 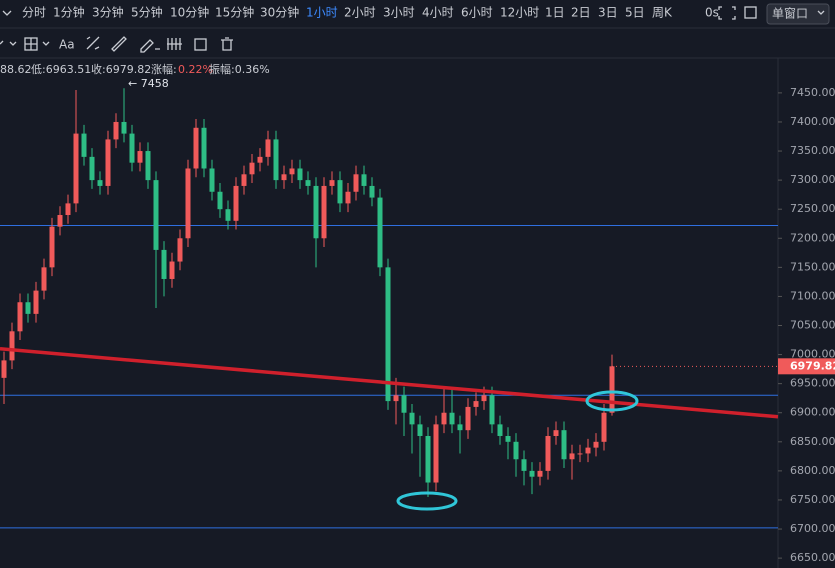 What do you see at coordinates (108, 12) in the screenshot?
I see `timeframe-tab: 3分钟` at bounding box center [108, 12].